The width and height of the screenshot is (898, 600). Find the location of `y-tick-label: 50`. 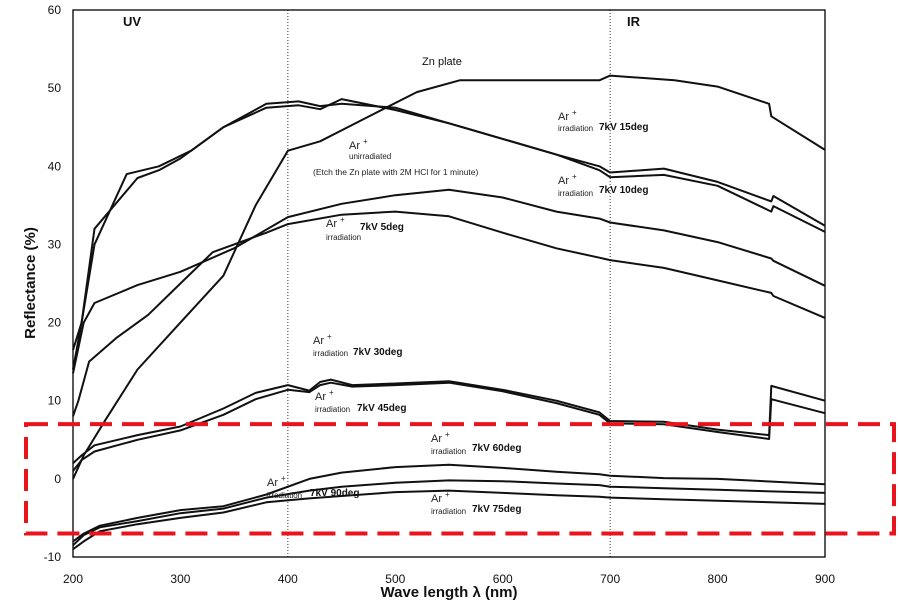

y-tick-label: 50 is located at coordinates (55, 88).